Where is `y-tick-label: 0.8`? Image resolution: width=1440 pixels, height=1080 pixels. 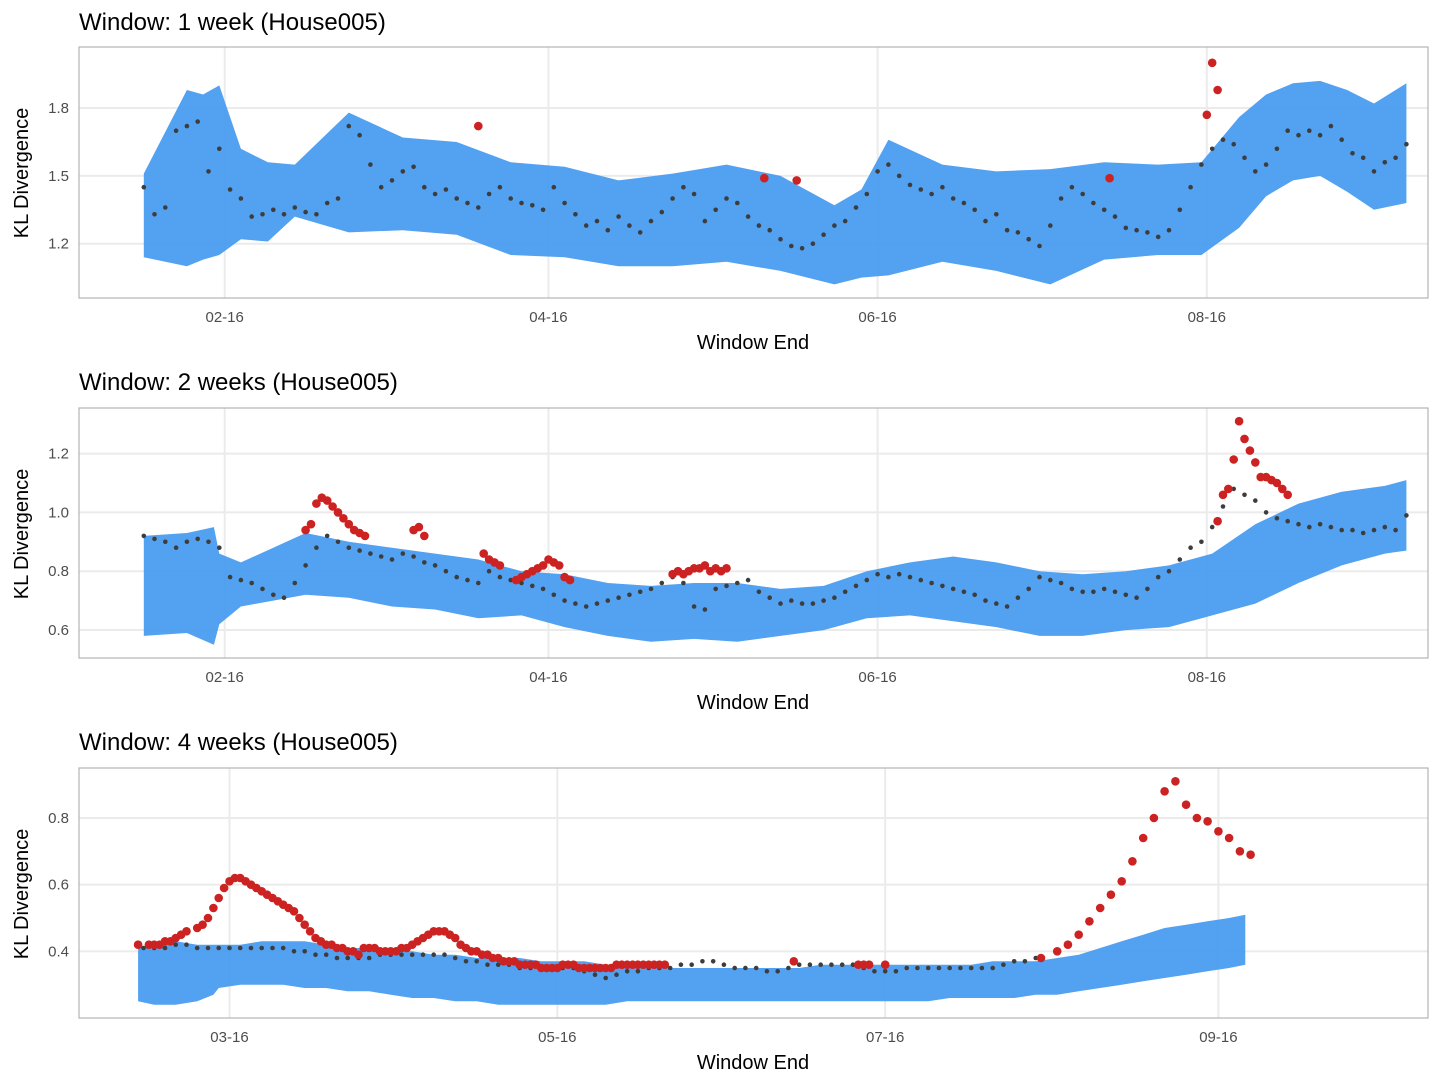 y-tick-label: 0.8 is located at coordinates (58, 818).